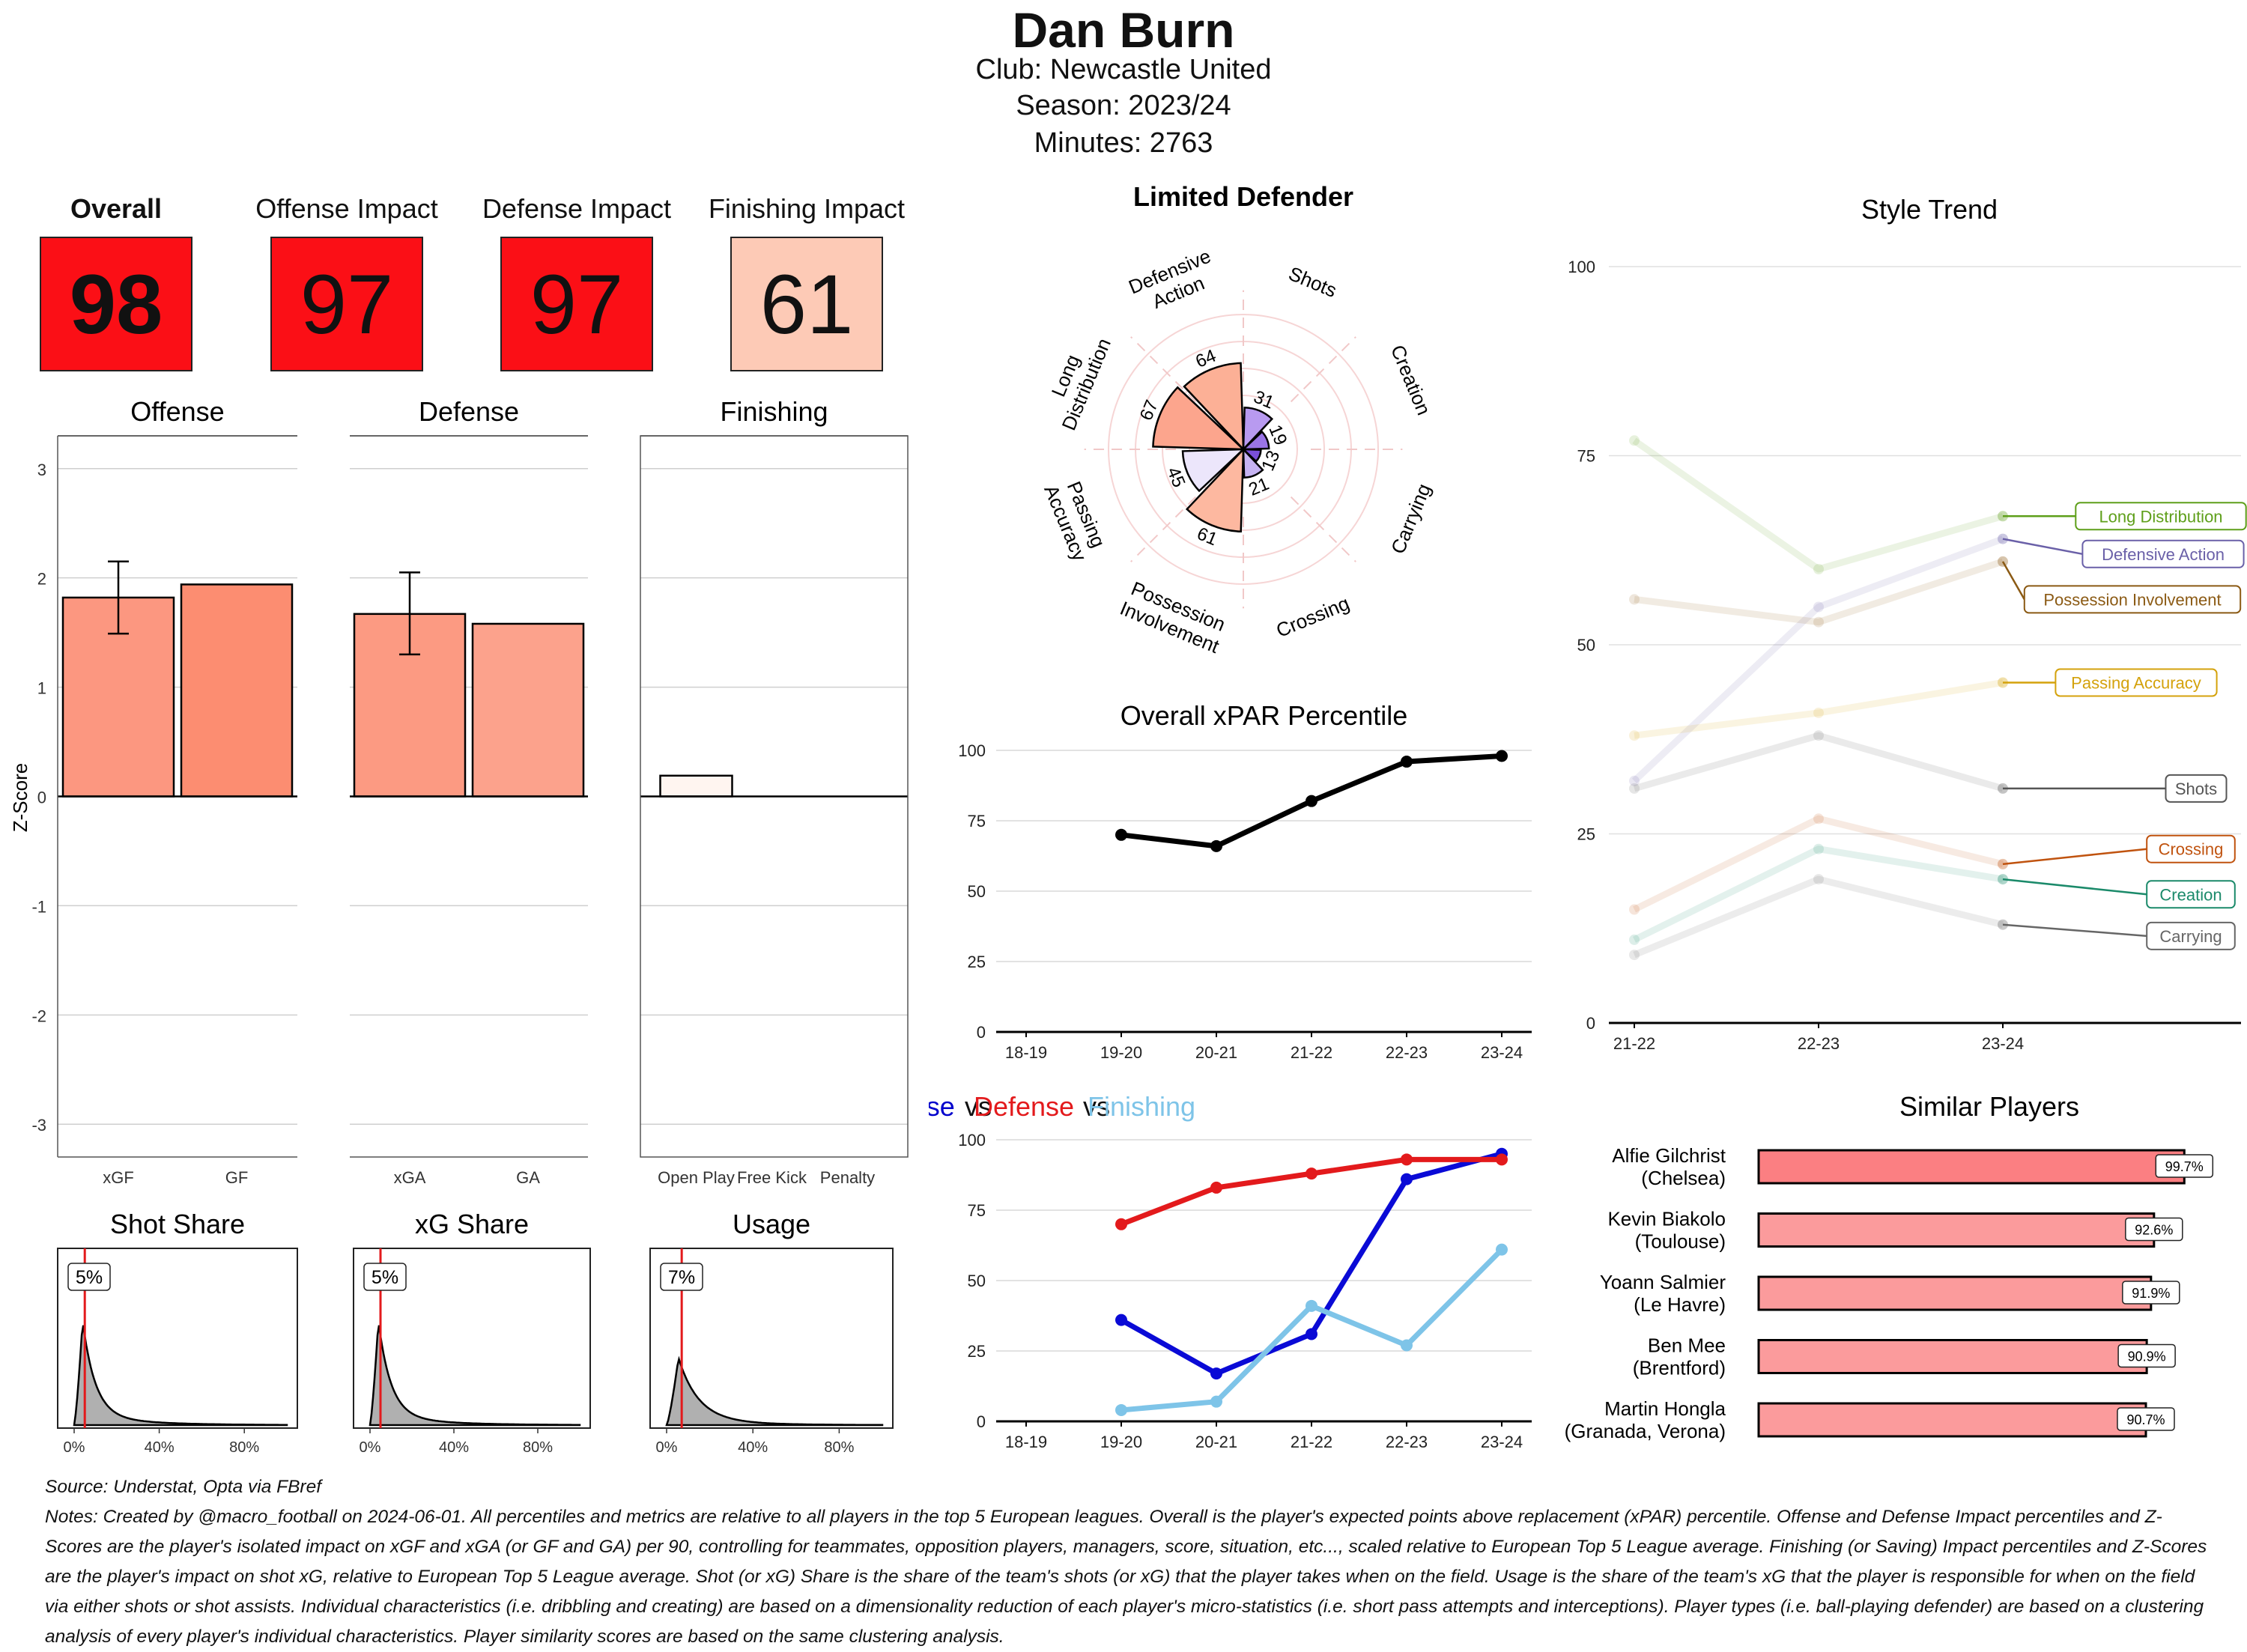 The width and height of the screenshot is (2247, 1652). I want to click on y-tick-label: -3, so click(38, 1126).